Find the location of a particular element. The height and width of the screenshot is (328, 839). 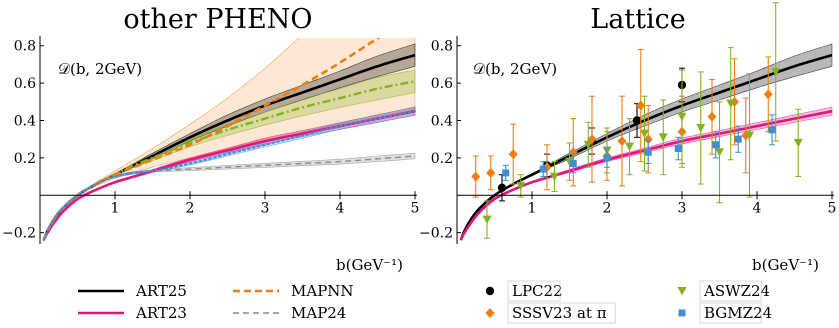

legend: LPC22 SSSV23 at π ART25 ASWZ24 BGMZ24 ART23 is located at coordinates (635, 304).